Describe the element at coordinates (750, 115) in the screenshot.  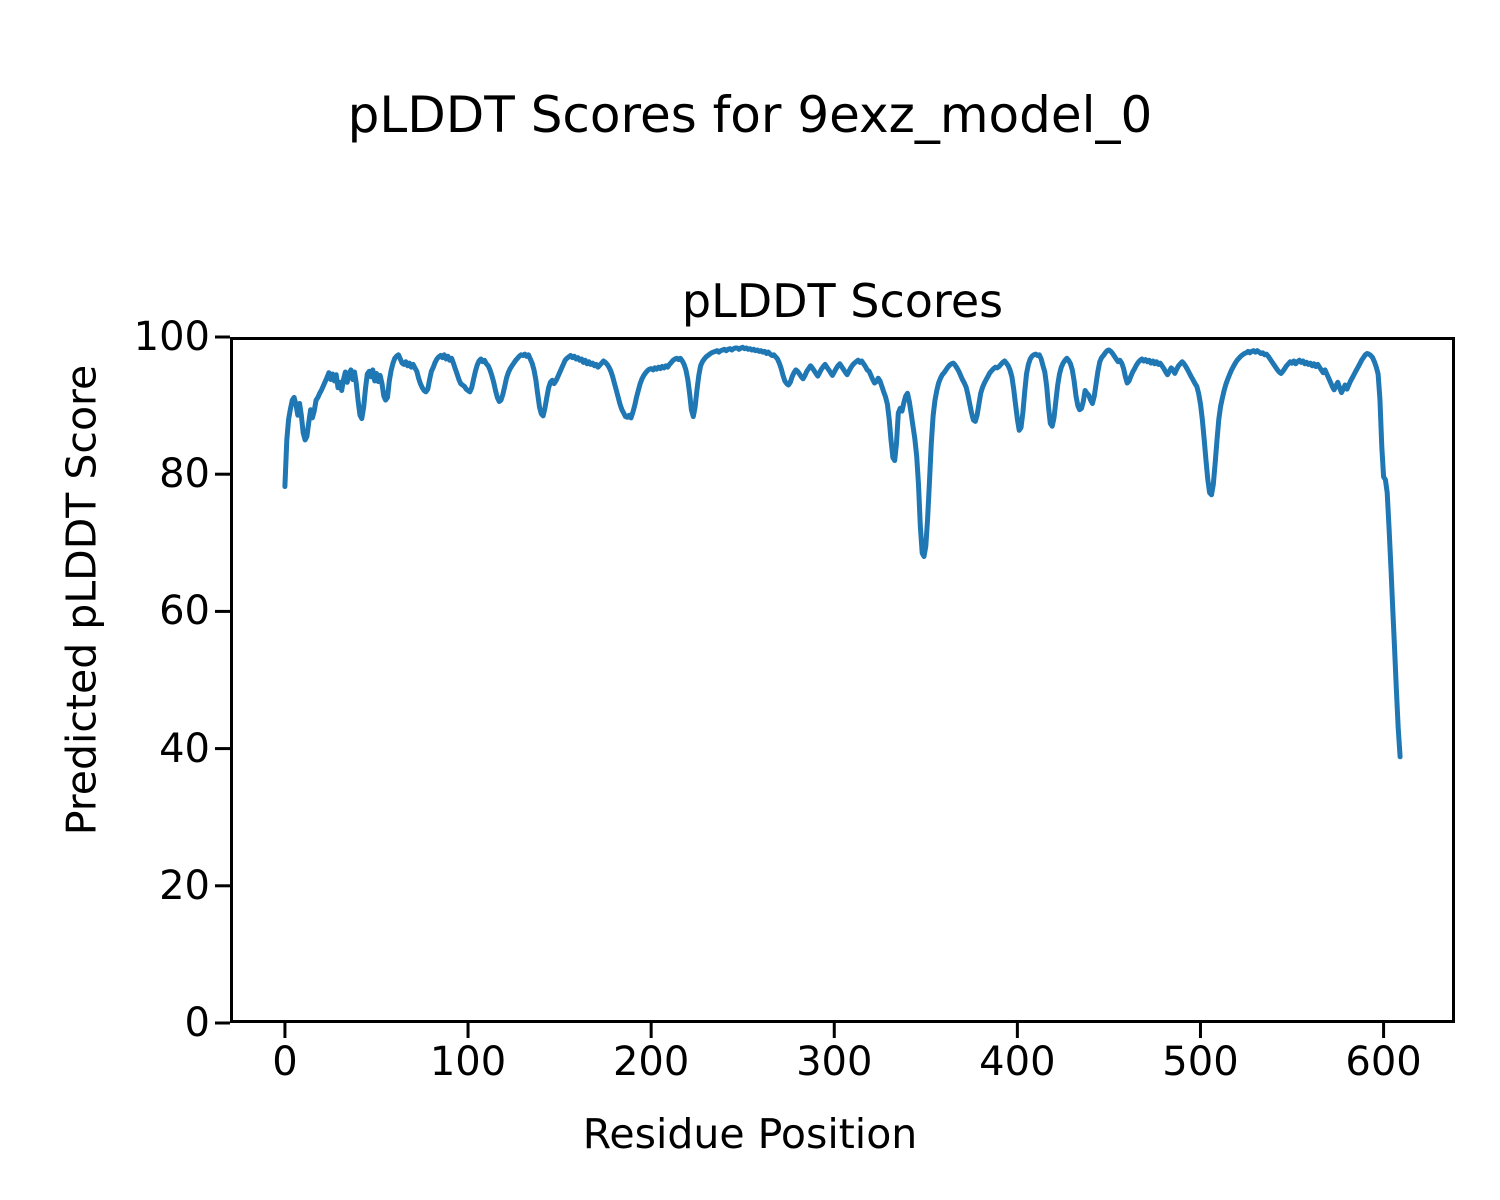
I see `figure-title: pLDDT Scores for 9exz_model_0` at that location.